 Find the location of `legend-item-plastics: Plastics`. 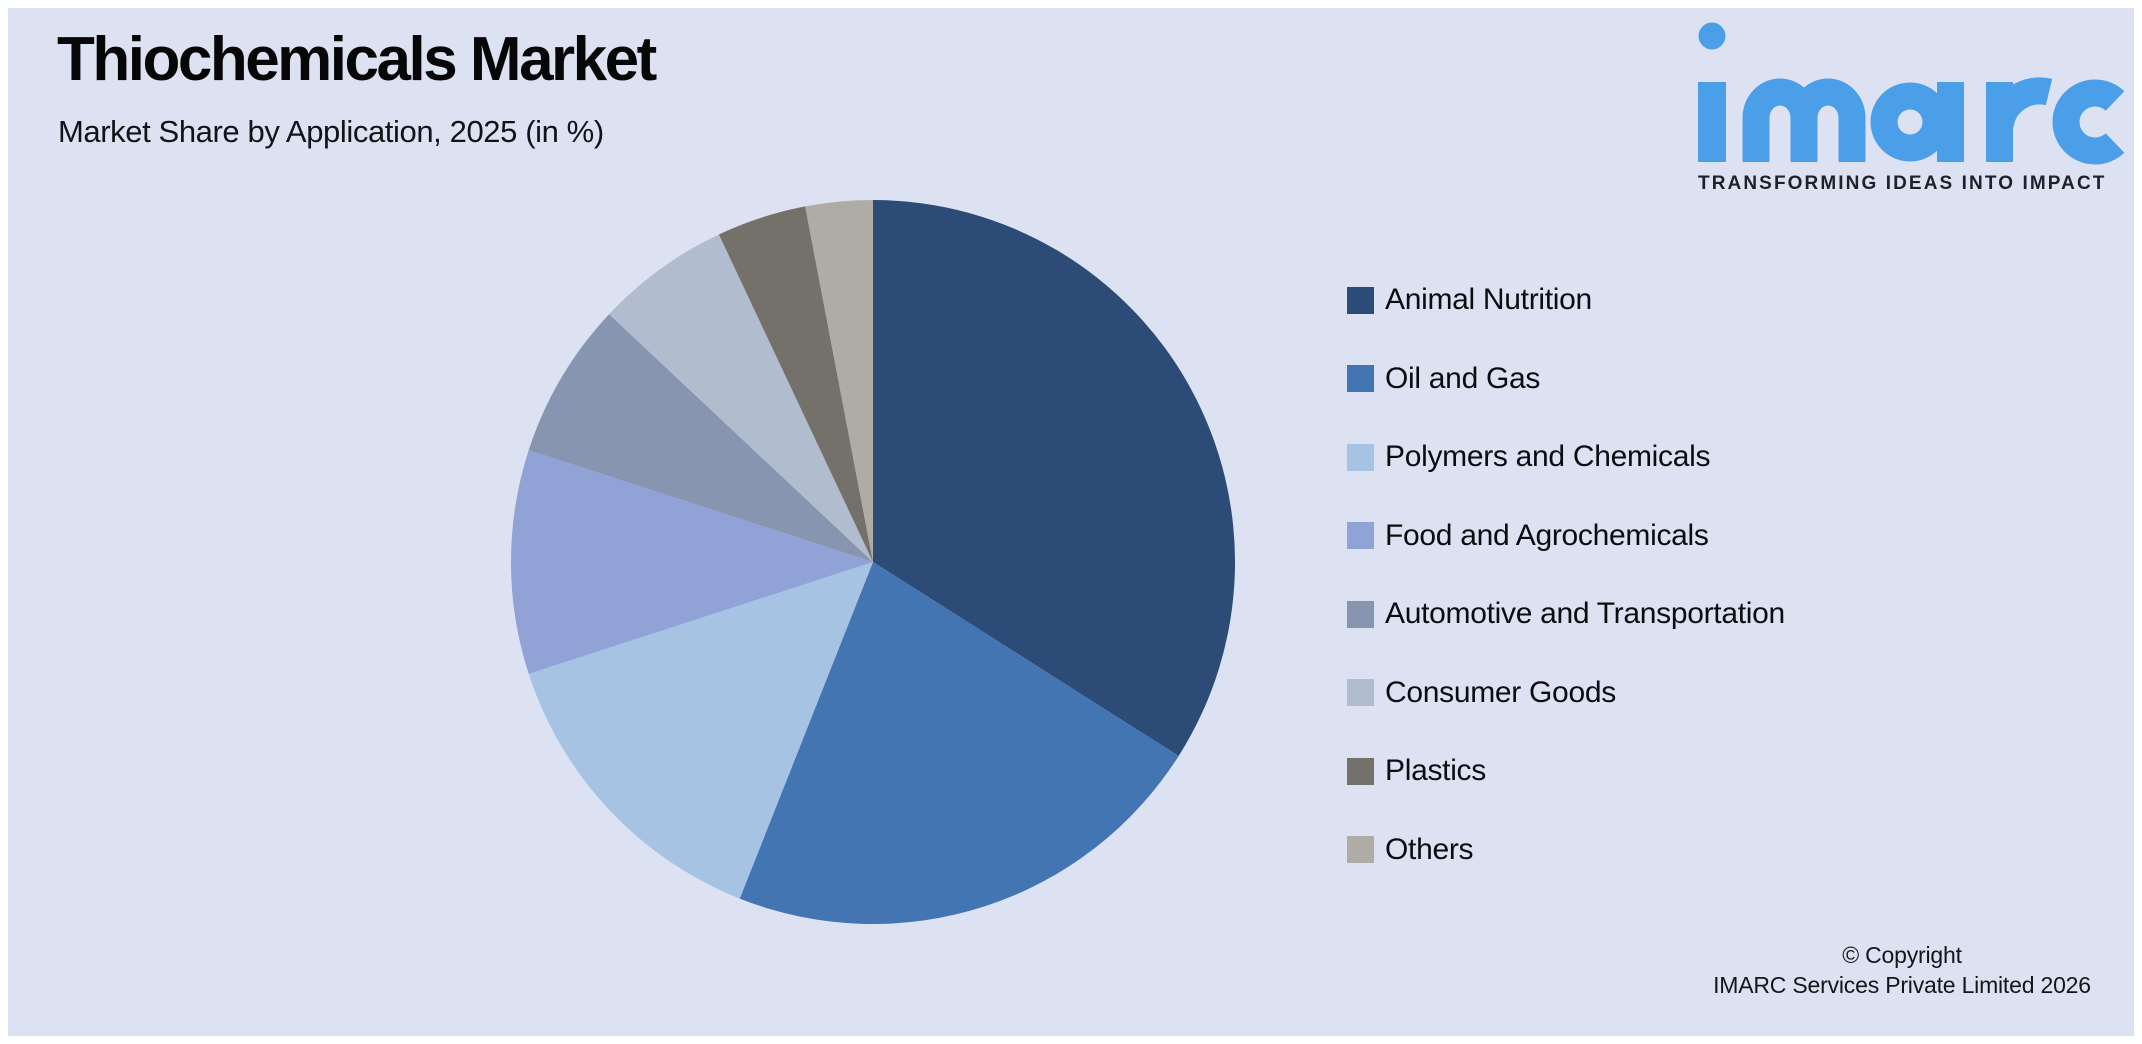

legend-item-plastics: Plastics is located at coordinates (1566, 771).